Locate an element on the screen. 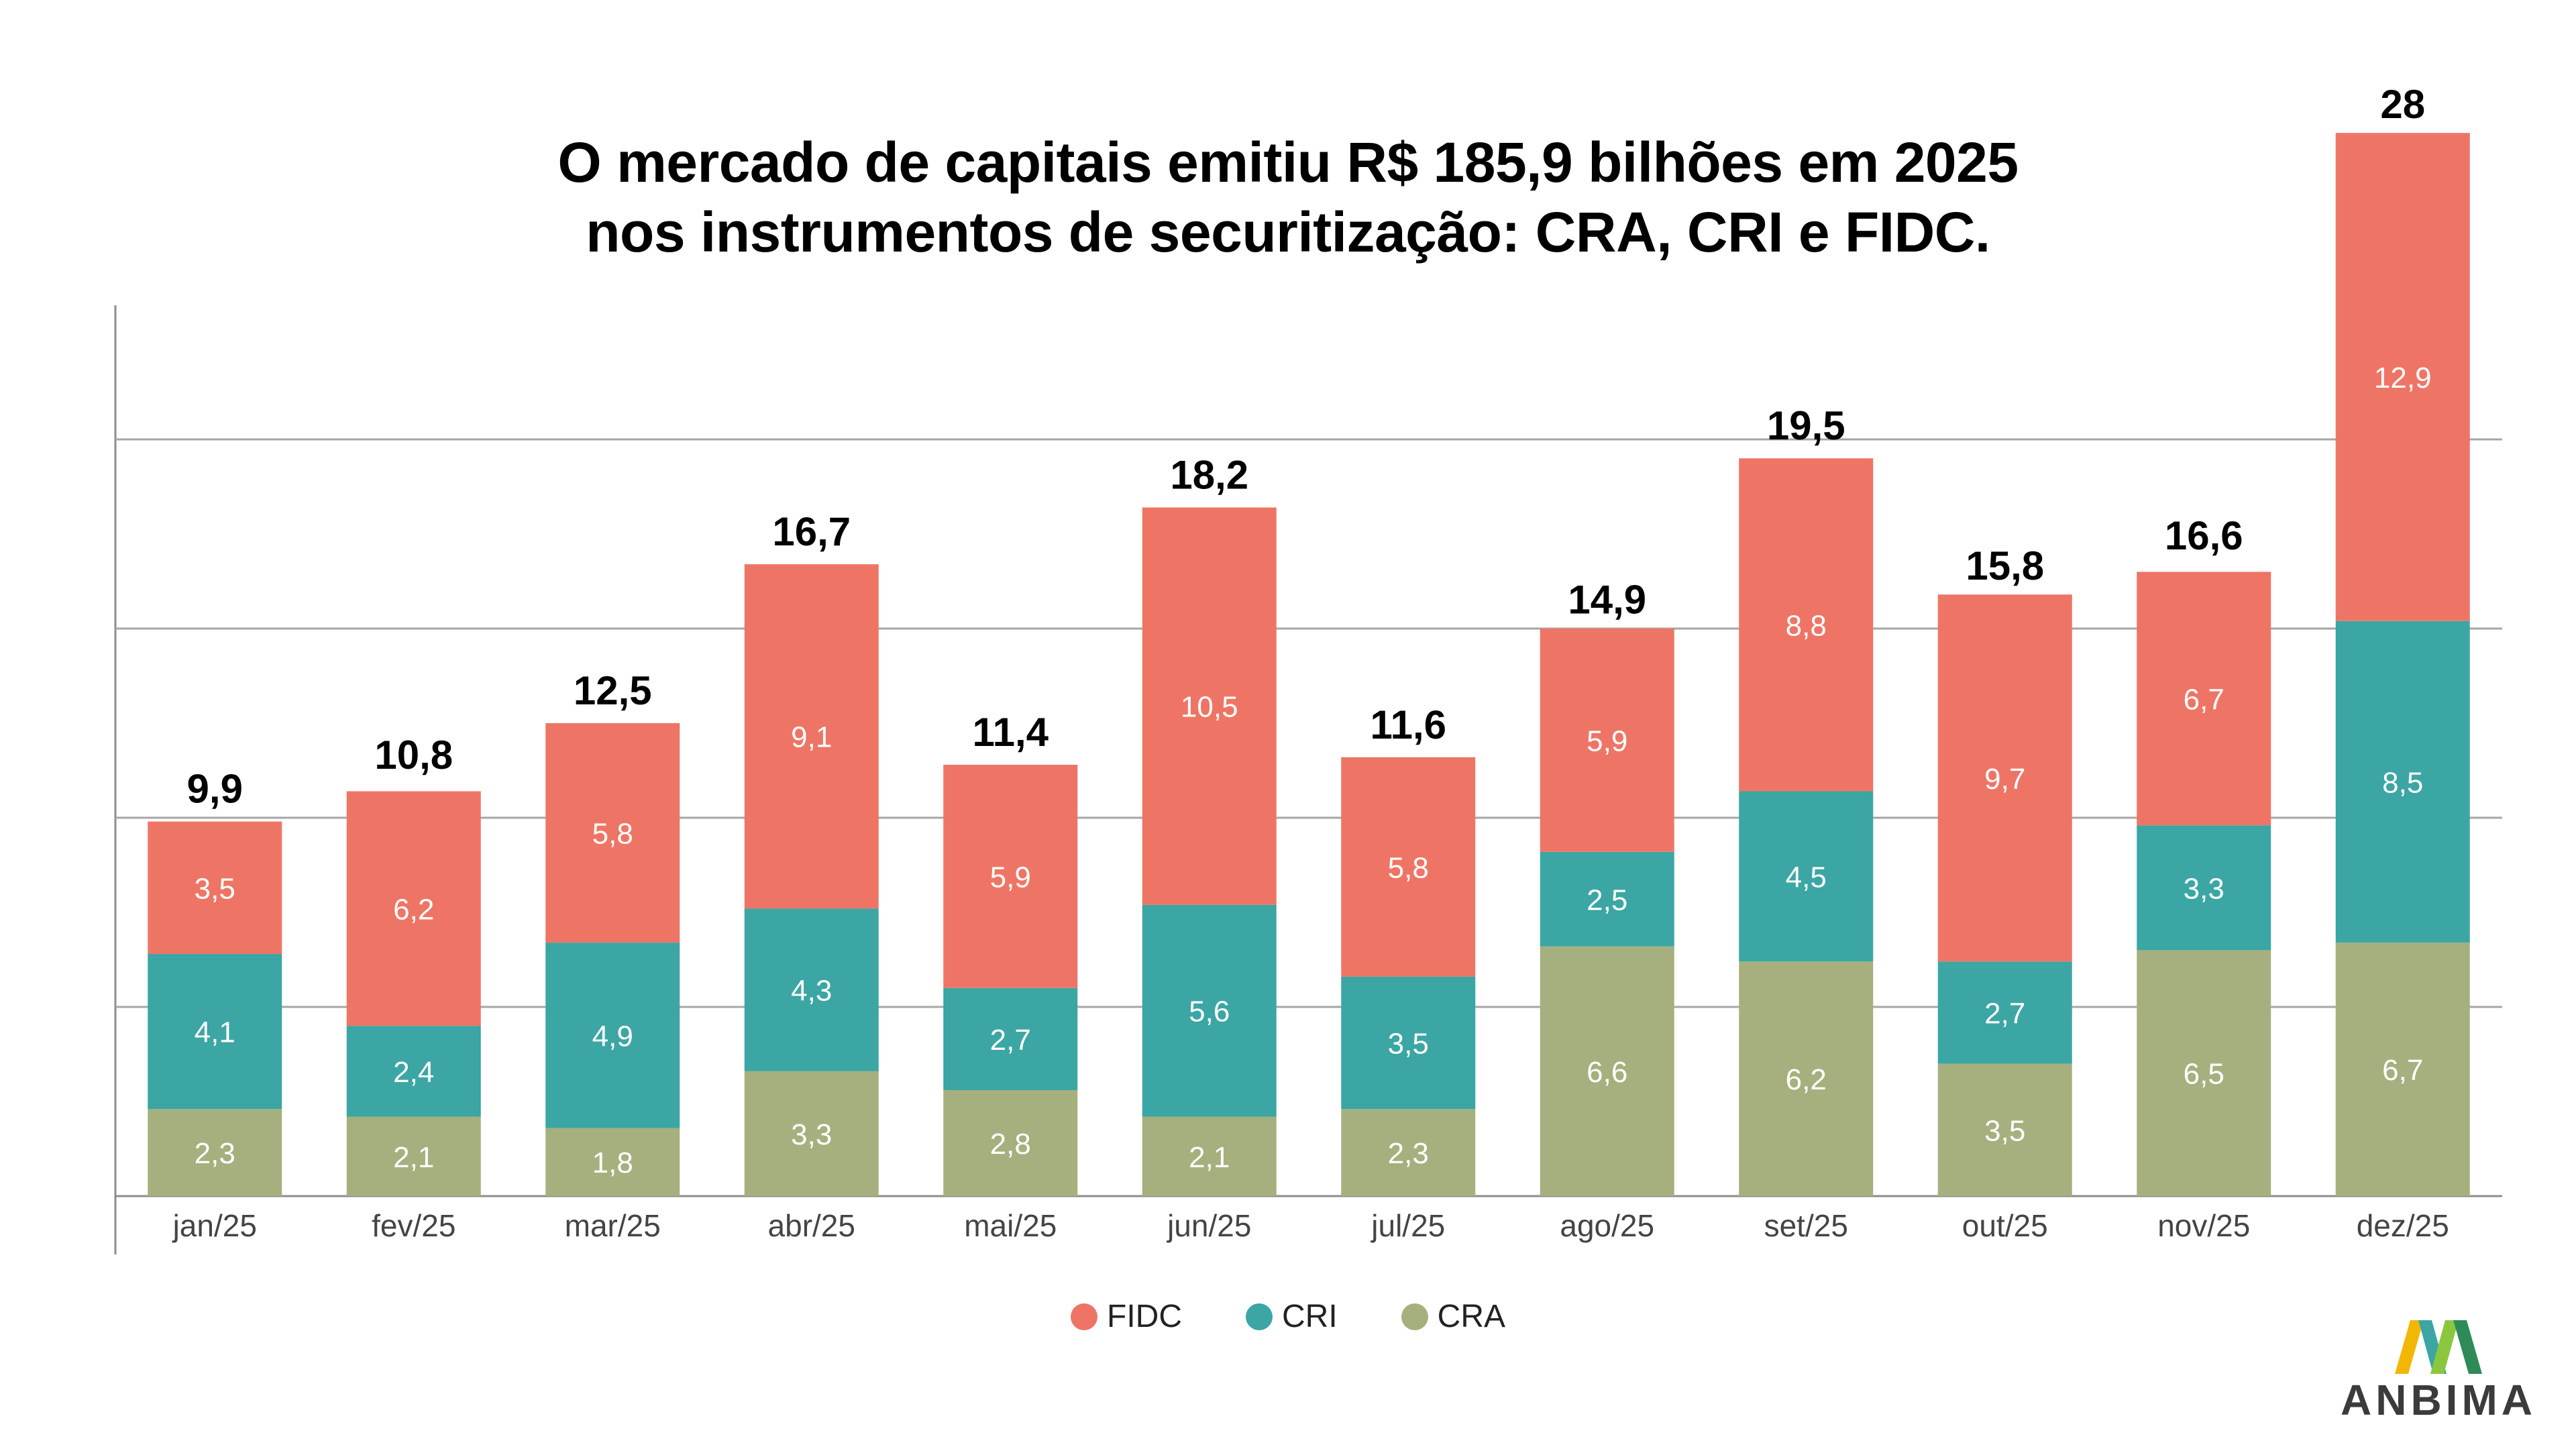 The image size is (2576, 1449). data-label-cri: 2,7 is located at coordinates (2004, 1013).